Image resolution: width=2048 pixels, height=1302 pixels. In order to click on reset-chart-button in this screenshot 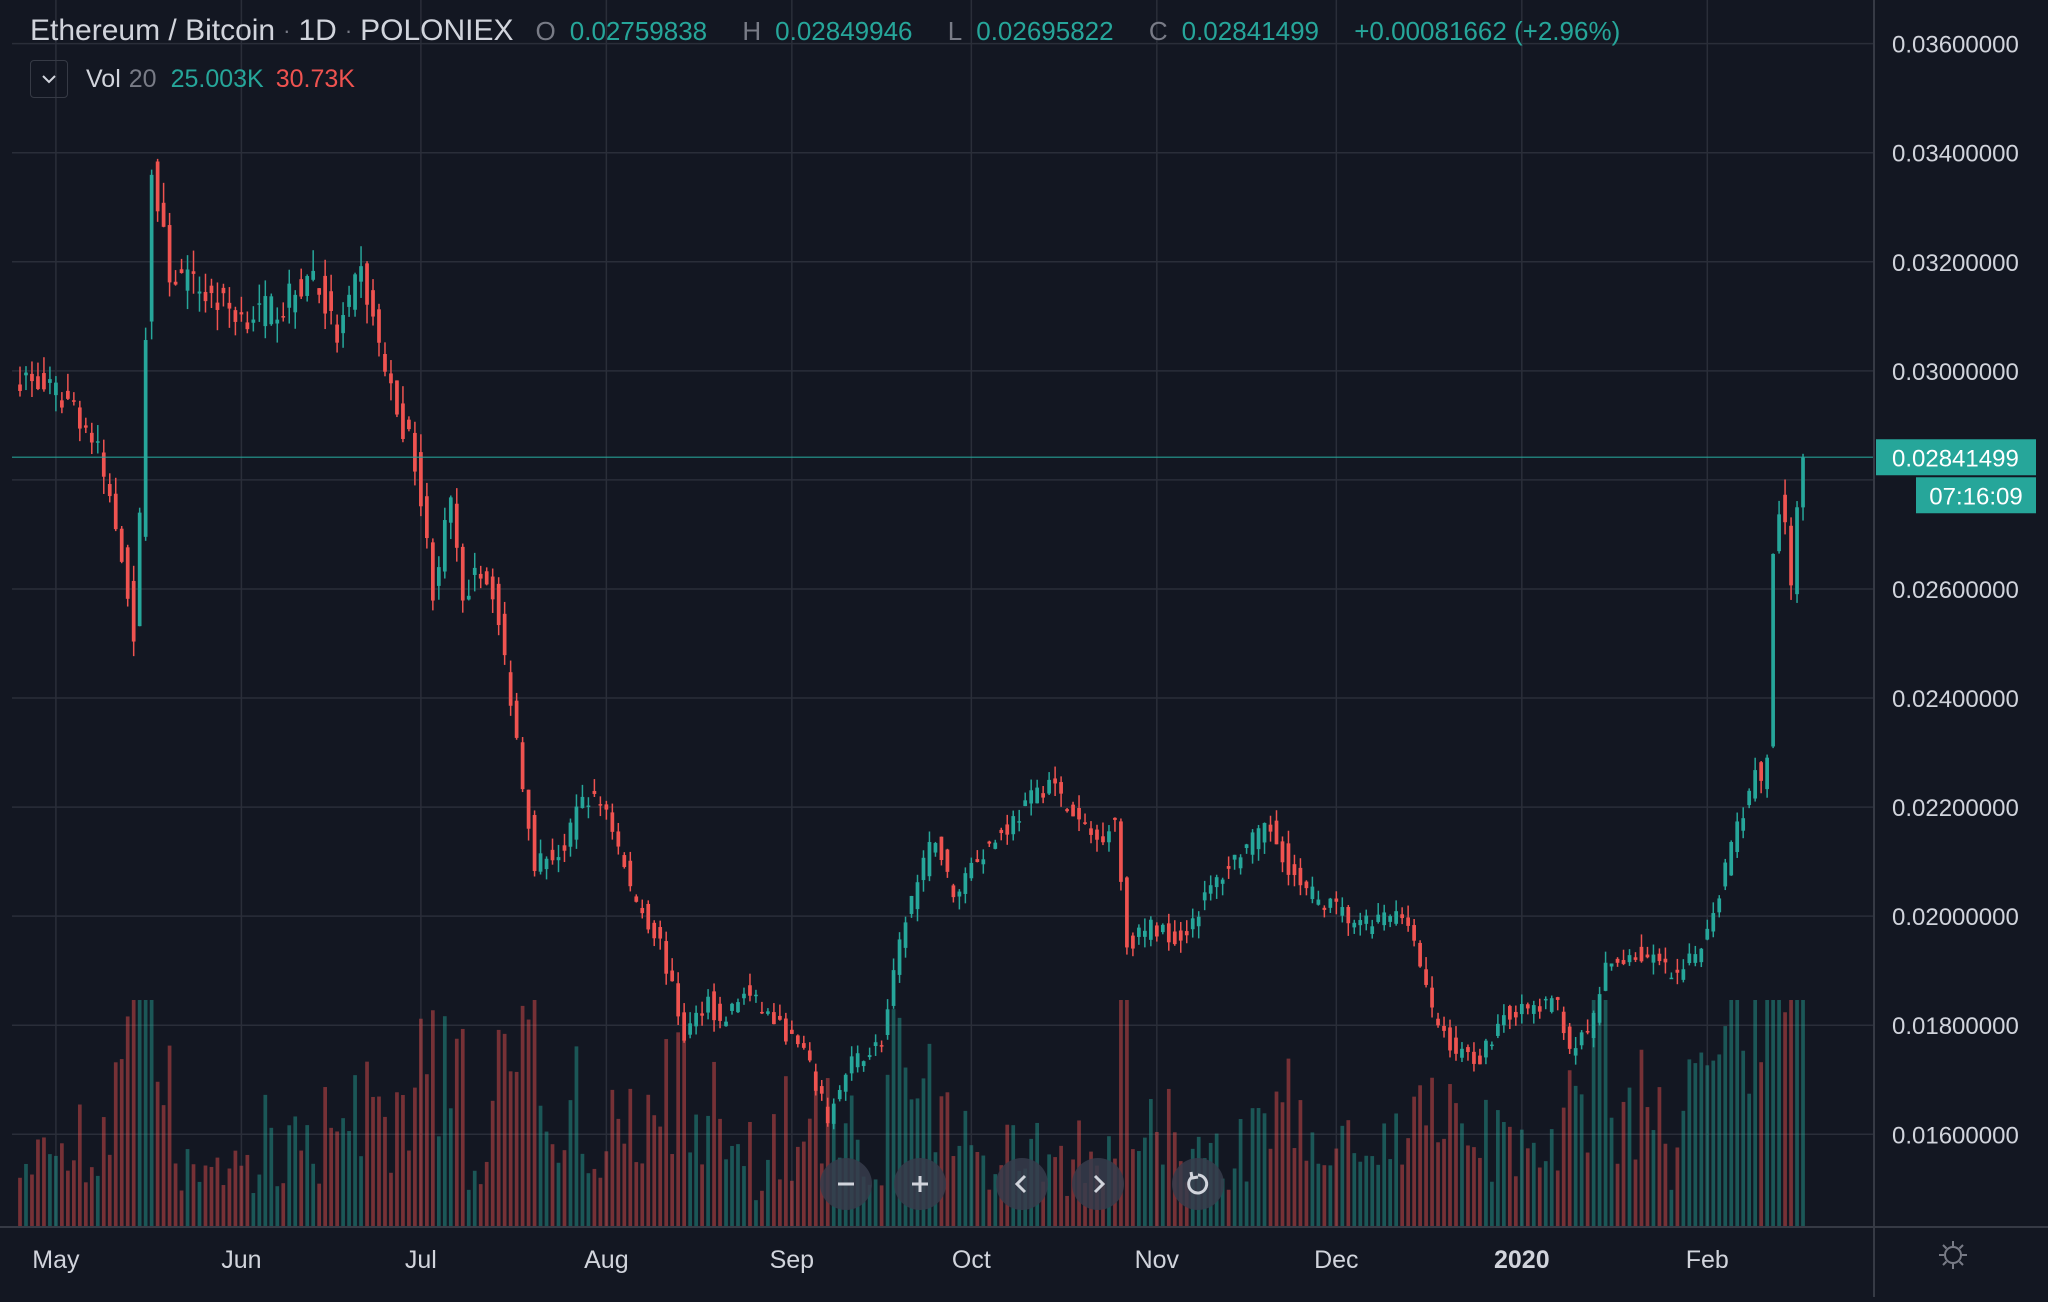, I will do `click(1198, 1184)`.